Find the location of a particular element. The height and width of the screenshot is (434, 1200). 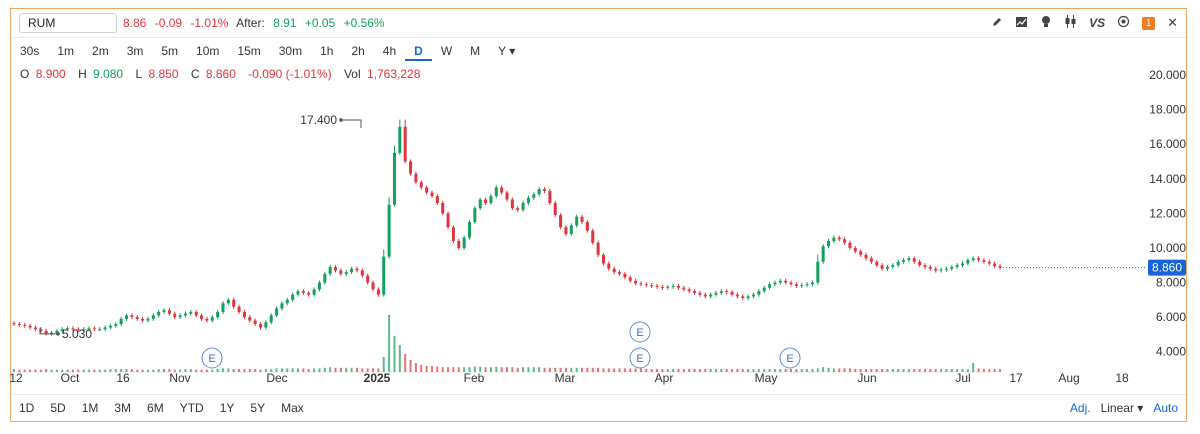

auto-toggle: Auto is located at coordinates (1165, 408).